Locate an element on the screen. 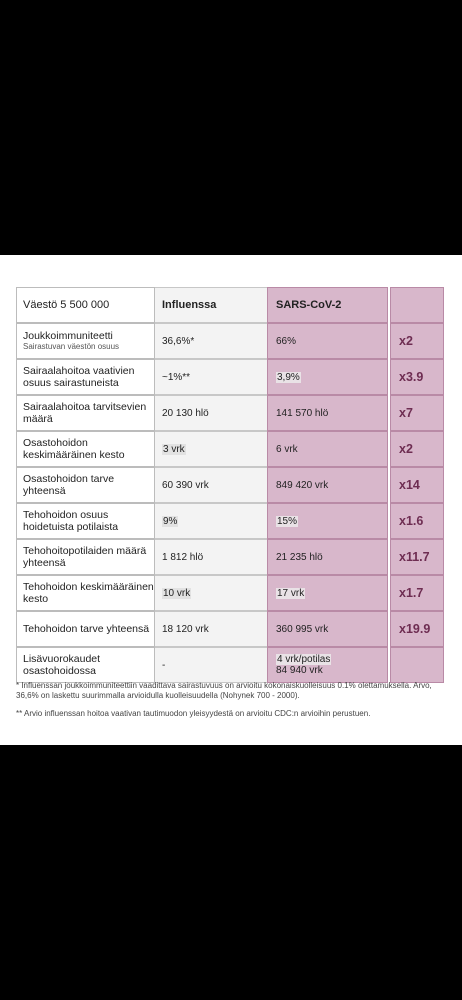 The image size is (462, 1000). header-influenza-cell: Influenssa is located at coordinates (211, 305).